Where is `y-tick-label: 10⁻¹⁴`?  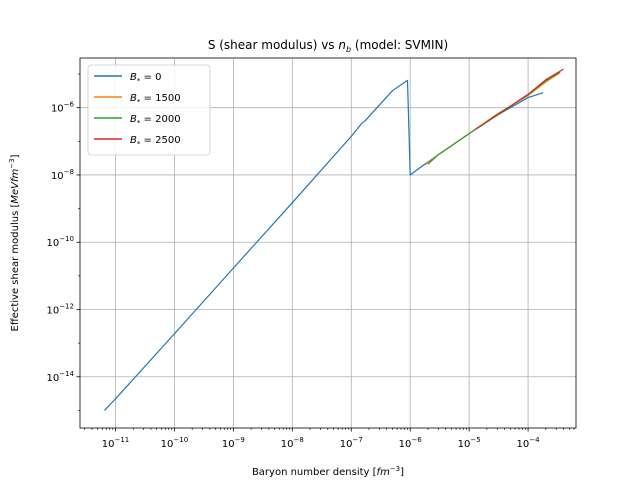
y-tick-label: 10⁻¹⁴ is located at coordinates (60, 377).